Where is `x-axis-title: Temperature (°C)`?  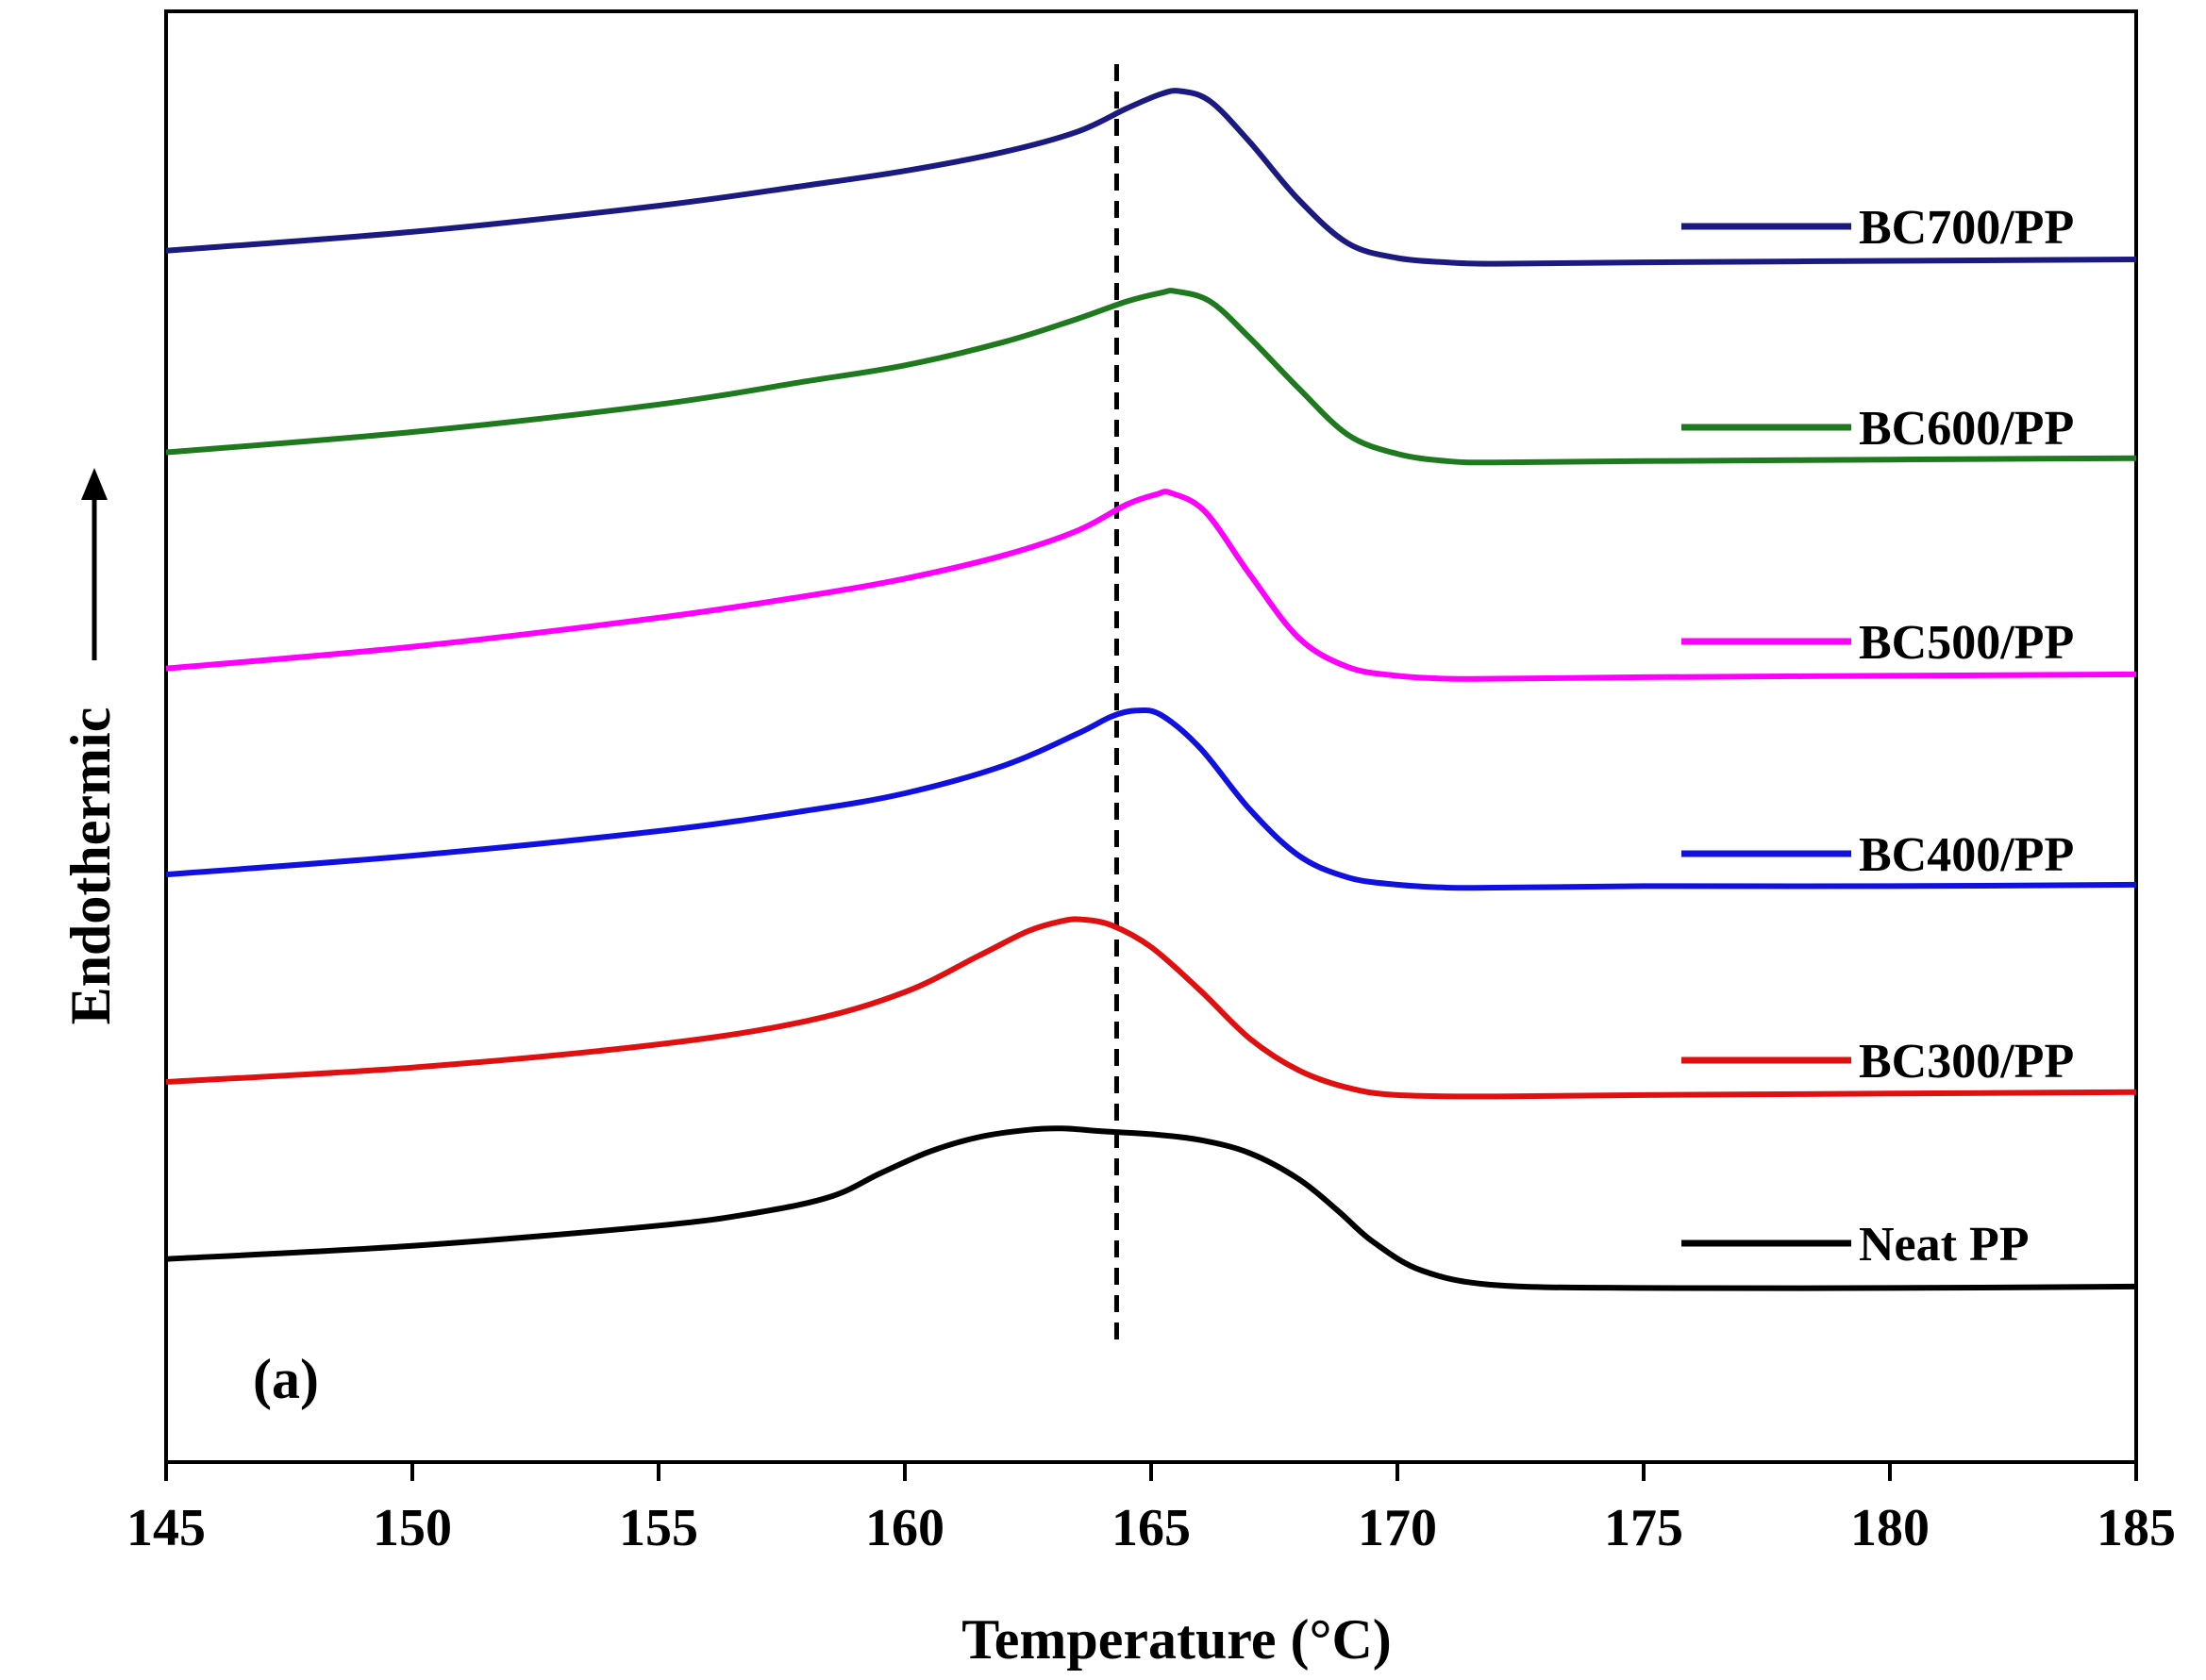 x-axis-title: Temperature (°C) is located at coordinates (1176, 1639).